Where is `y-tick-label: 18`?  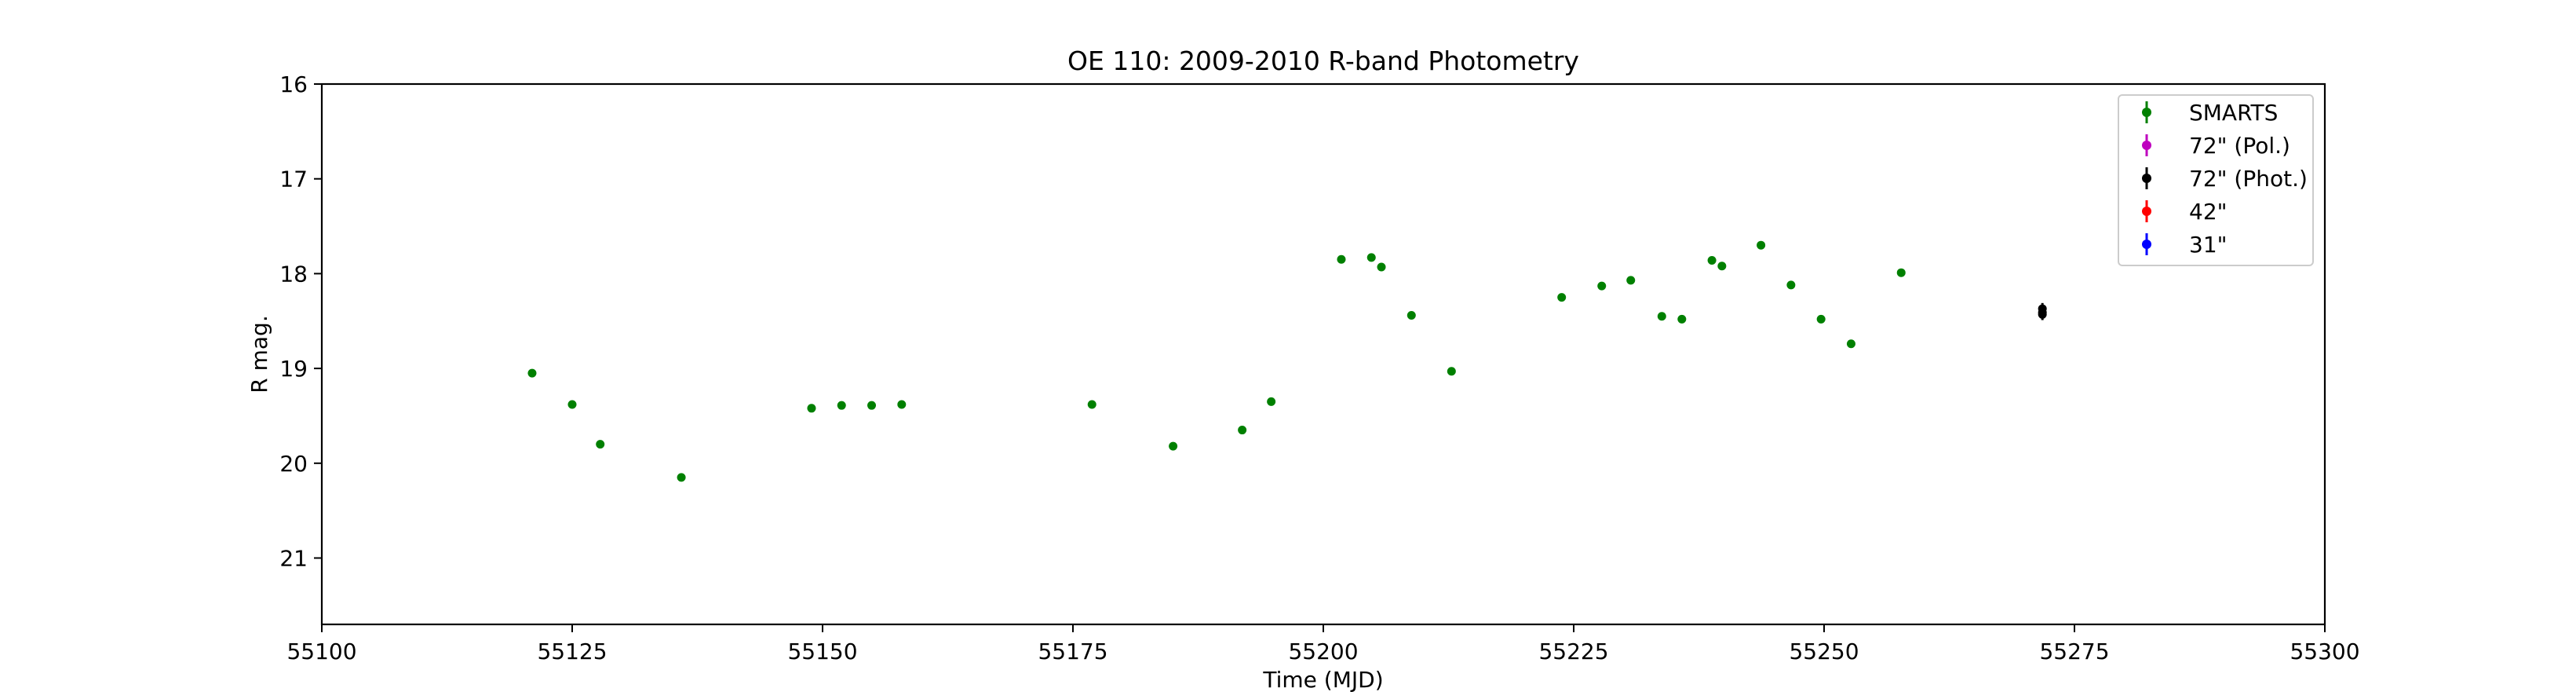
y-tick-label: 18 is located at coordinates (293, 274).